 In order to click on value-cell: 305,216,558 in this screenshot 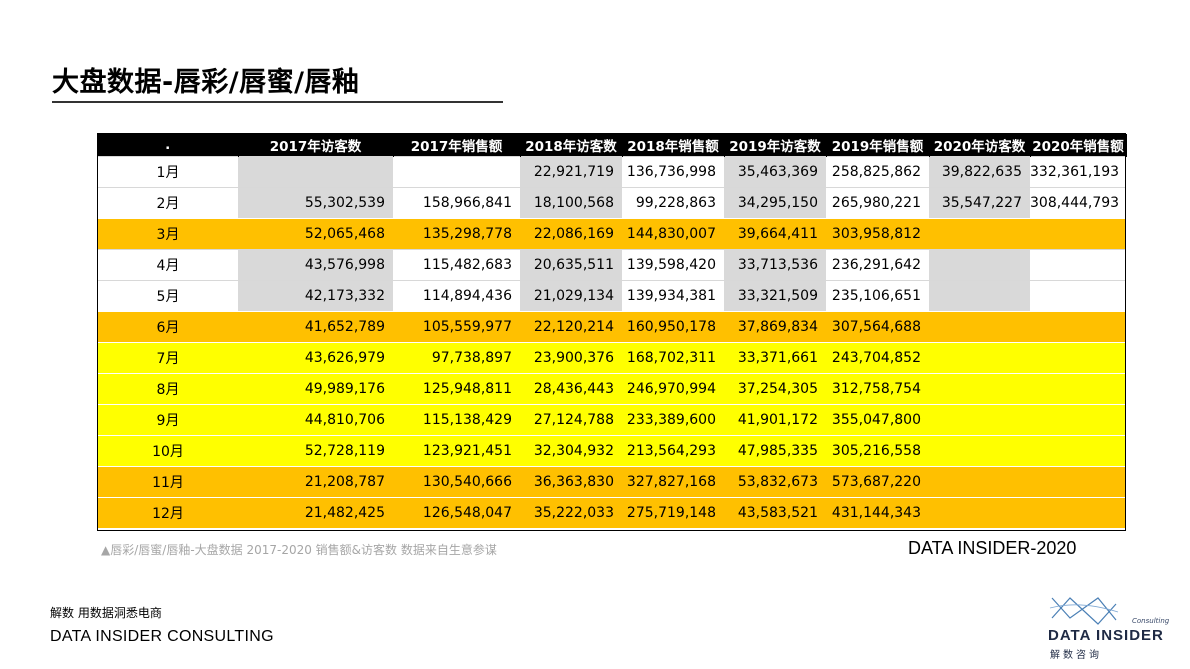, I will do `click(877, 451)`.